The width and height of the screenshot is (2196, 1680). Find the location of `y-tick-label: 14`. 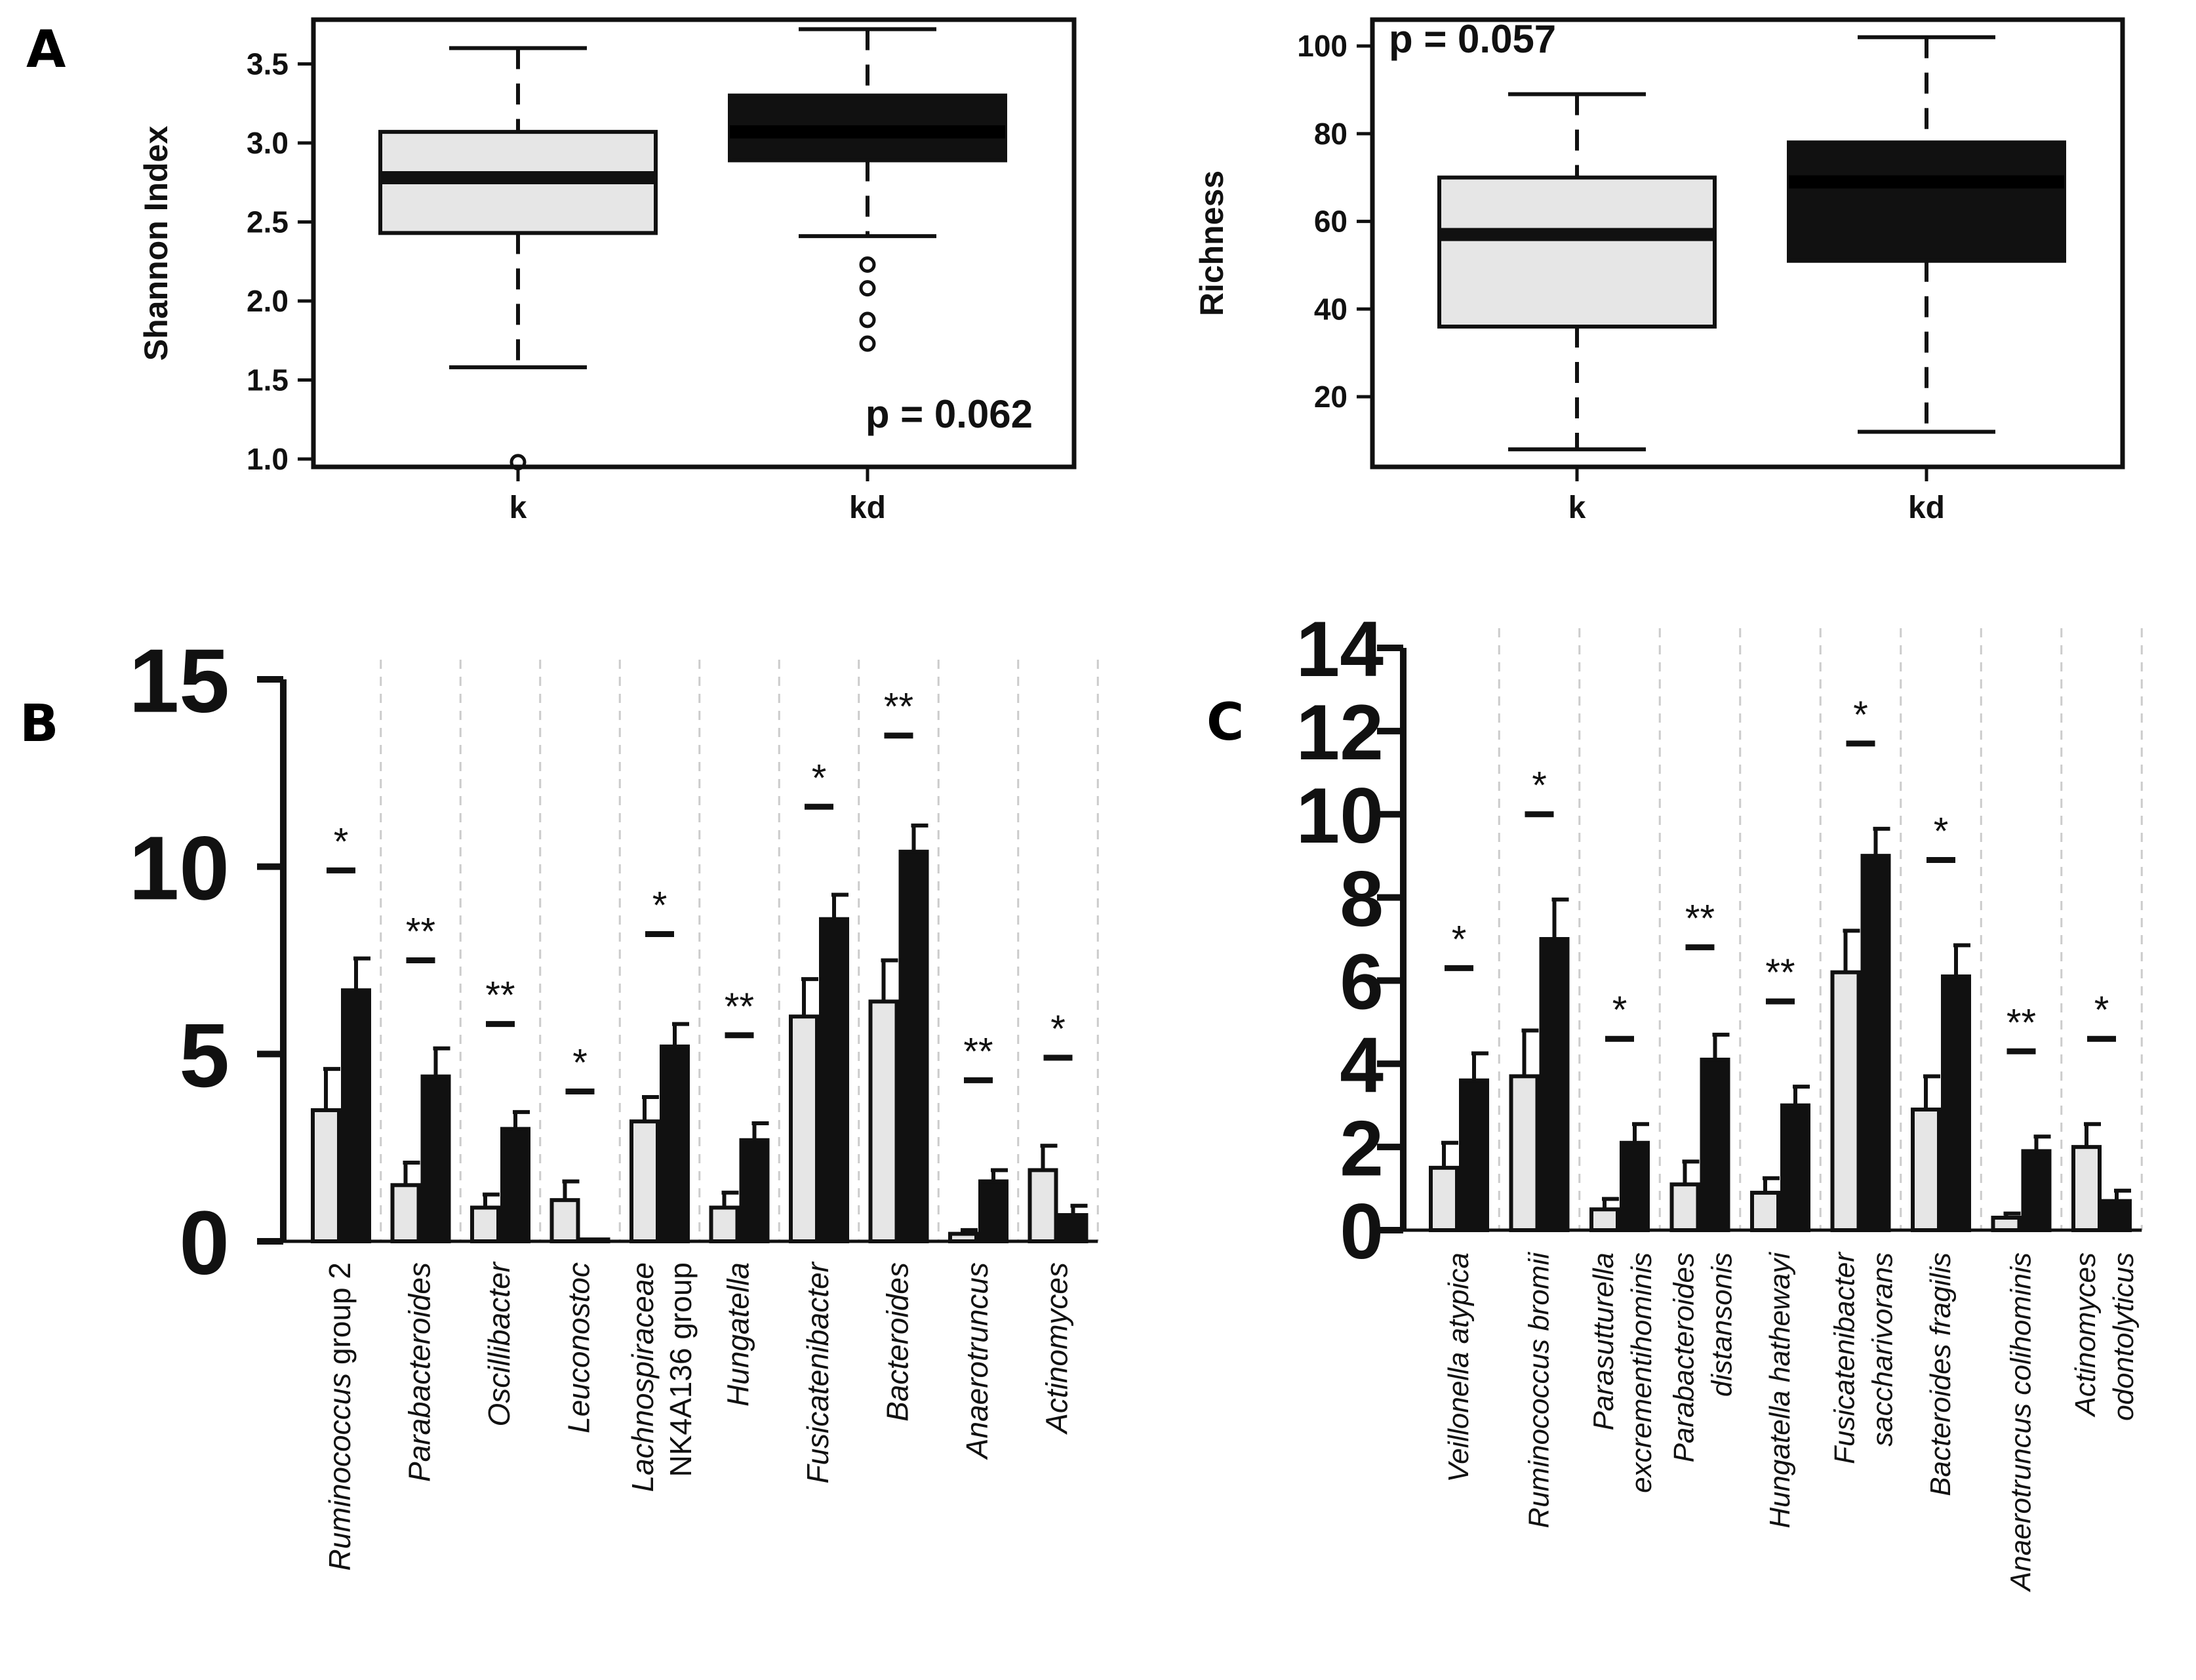

y-tick-label: 14 is located at coordinates (1340, 649).